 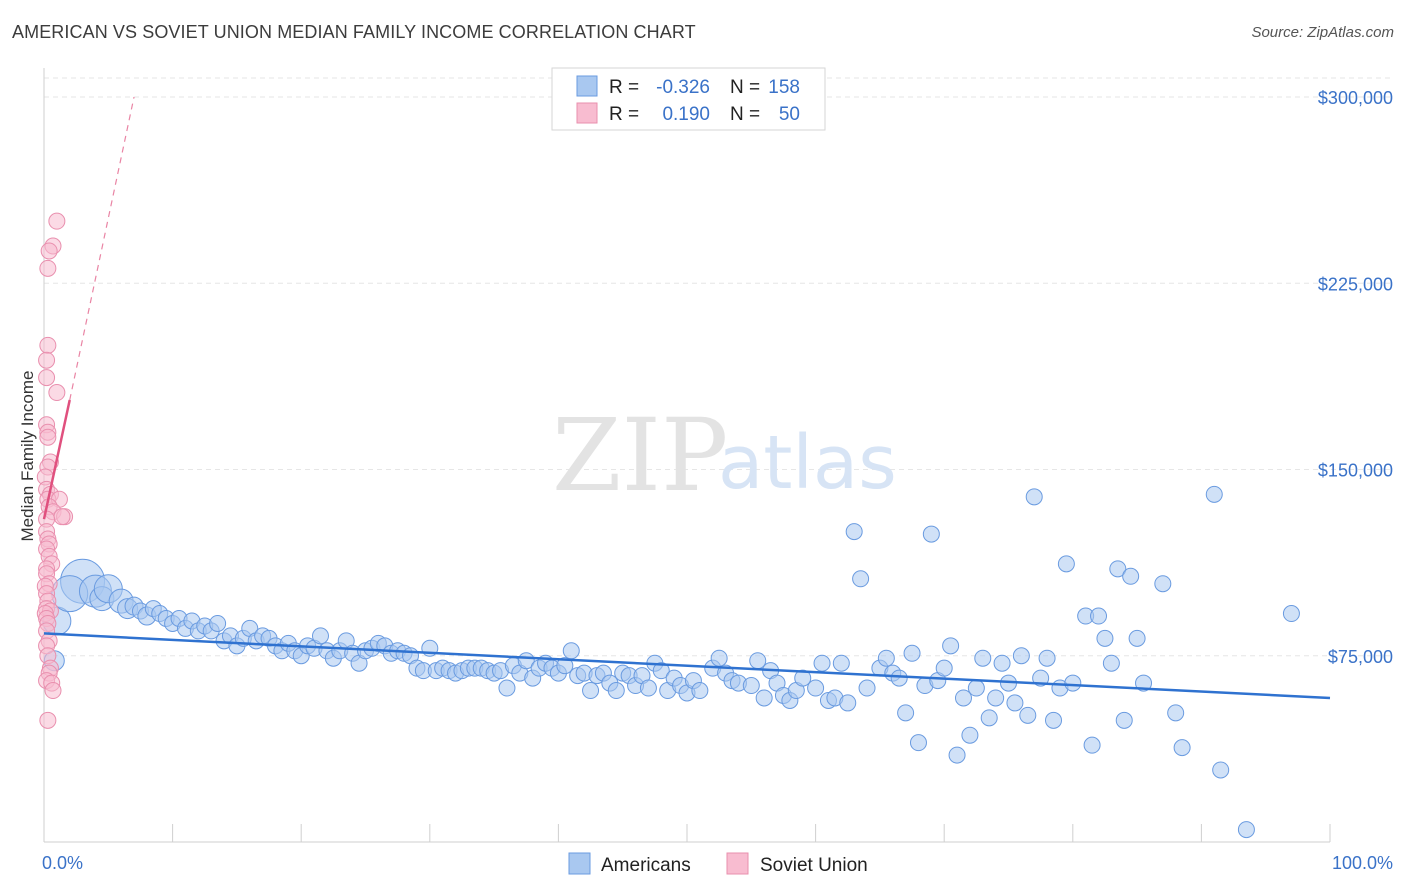 I want to click on legend: R = -0.326 N = 158 R = 0.190 N = 50, so click(x=688, y=99).